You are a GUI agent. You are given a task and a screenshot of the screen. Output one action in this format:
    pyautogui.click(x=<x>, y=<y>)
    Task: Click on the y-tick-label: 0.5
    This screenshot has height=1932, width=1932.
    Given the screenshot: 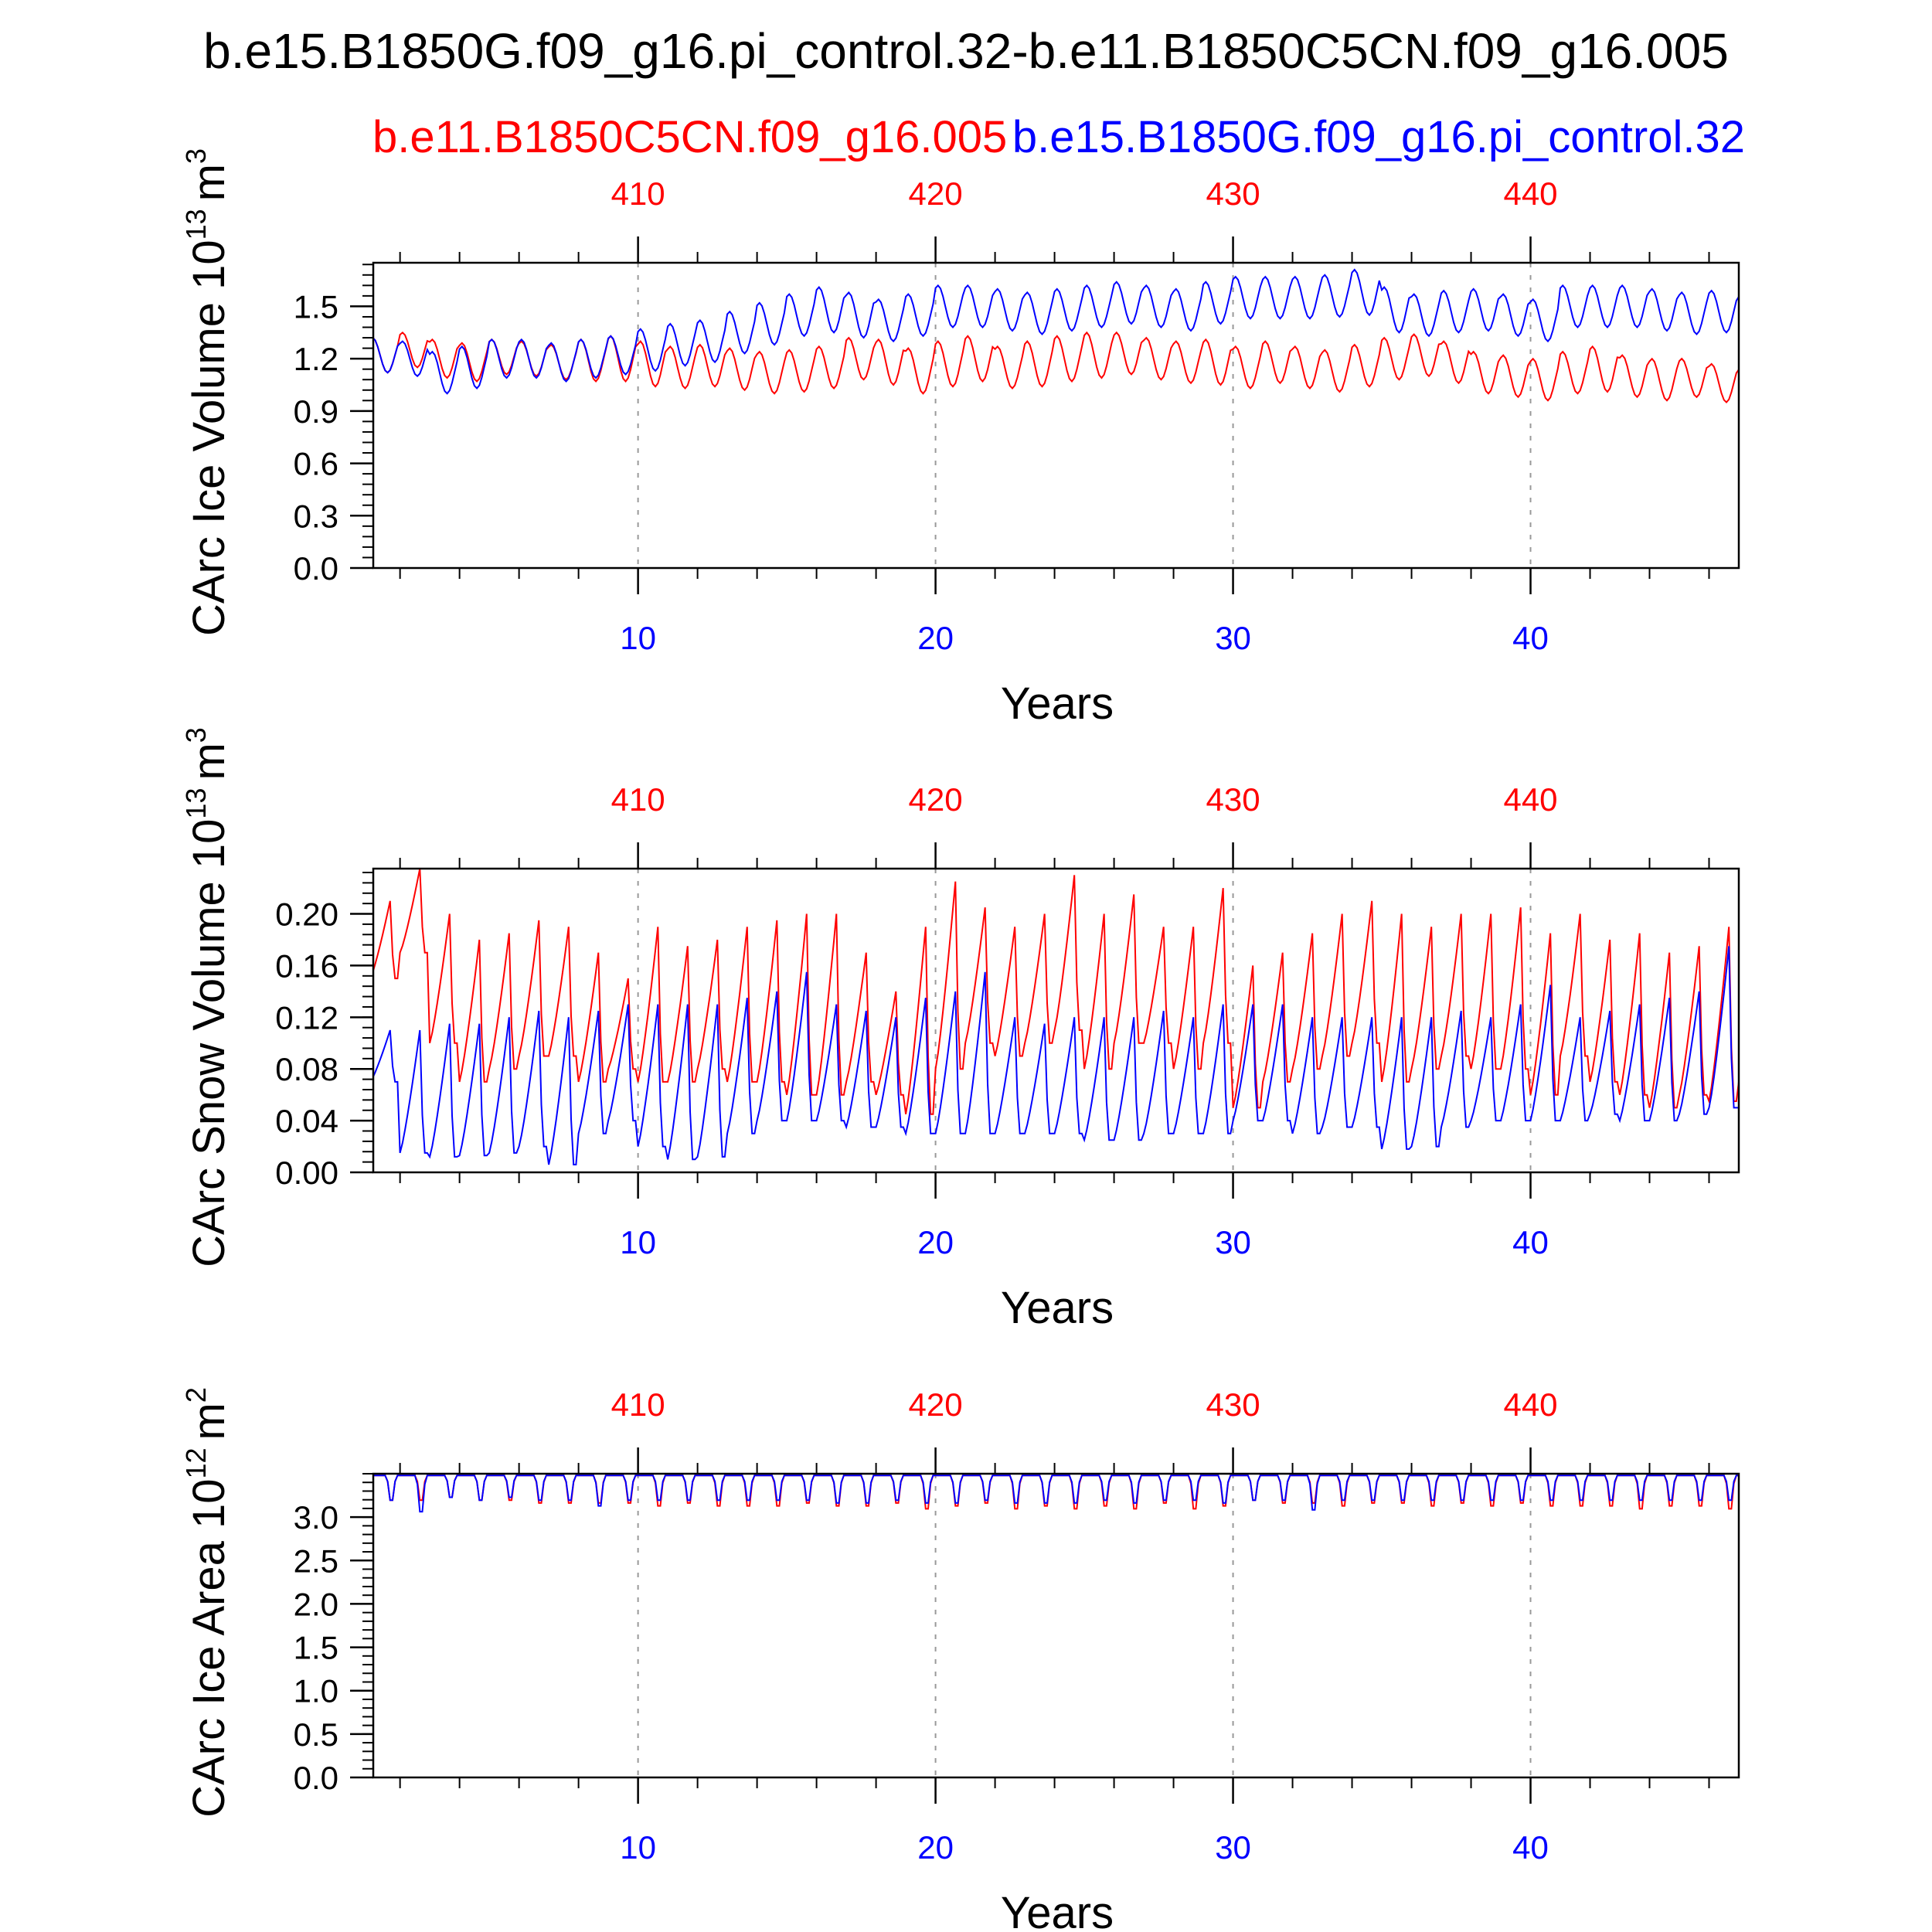 What is the action you would take?
    pyautogui.click(x=316, y=1735)
    